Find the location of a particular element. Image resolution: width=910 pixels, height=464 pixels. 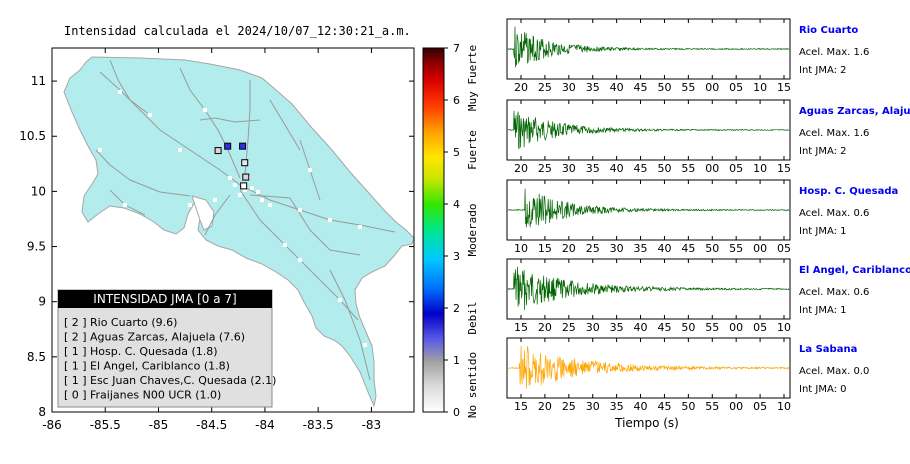

map-y-tick-label: 11 is located at coordinates (38, 81).